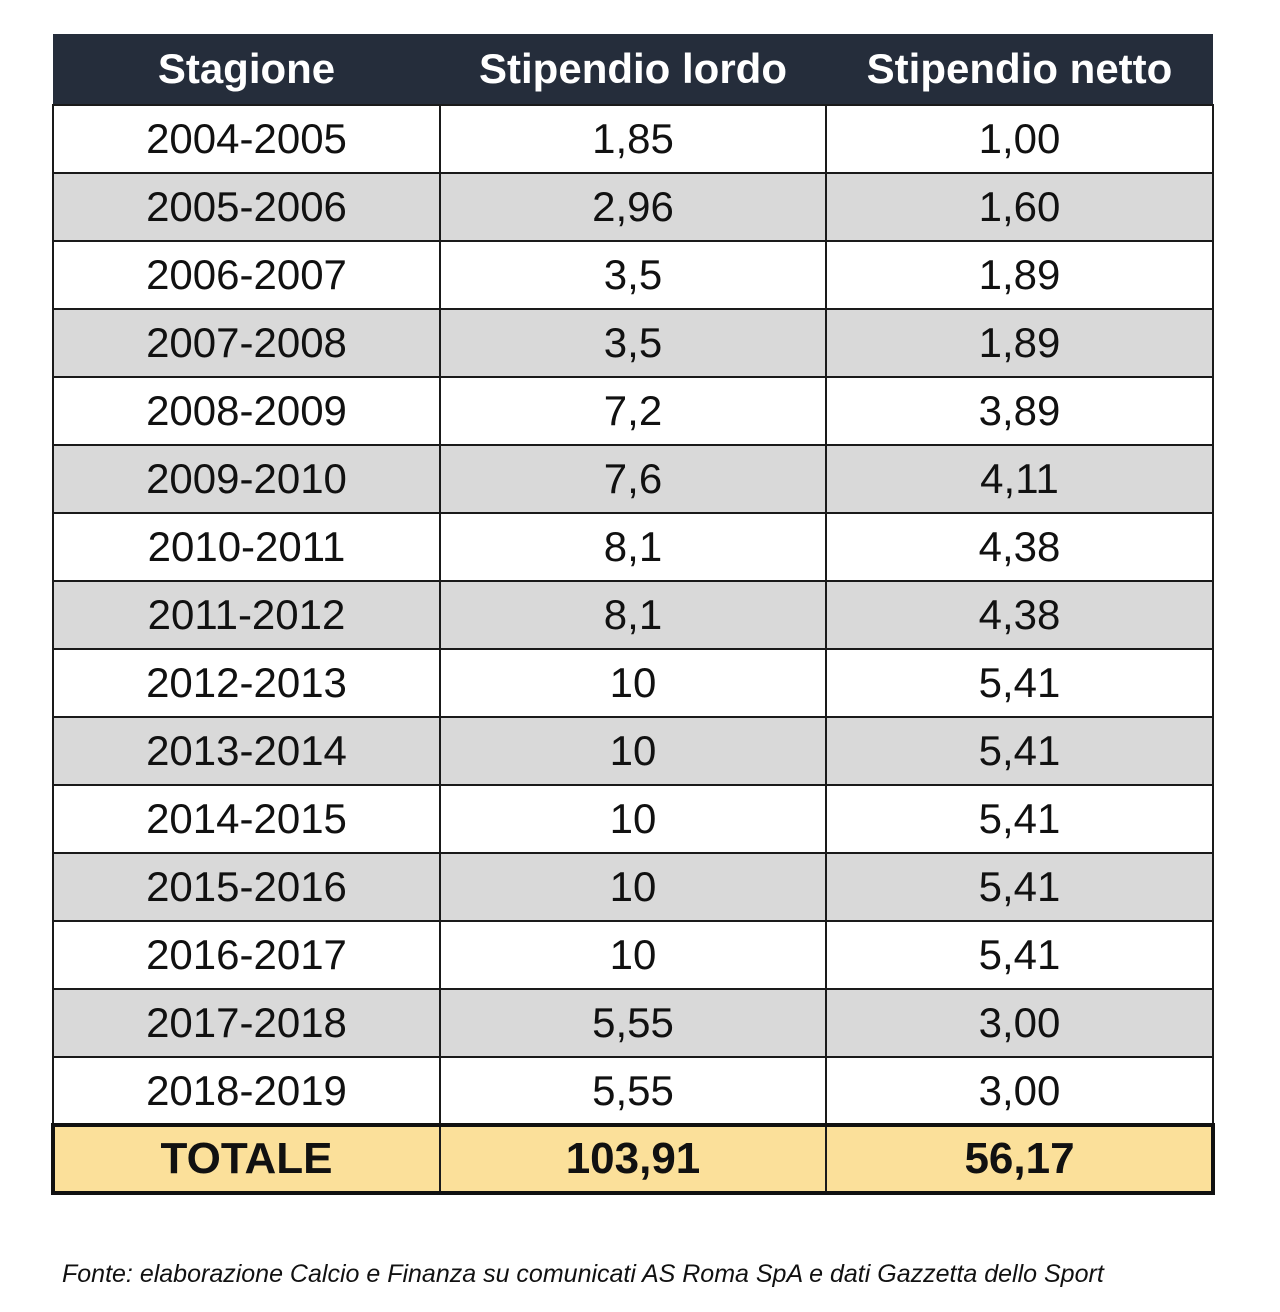  Describe the element at coordinates (246, 343) in the screenshot. I see `cell-stagione: 2007-2008` at that location.